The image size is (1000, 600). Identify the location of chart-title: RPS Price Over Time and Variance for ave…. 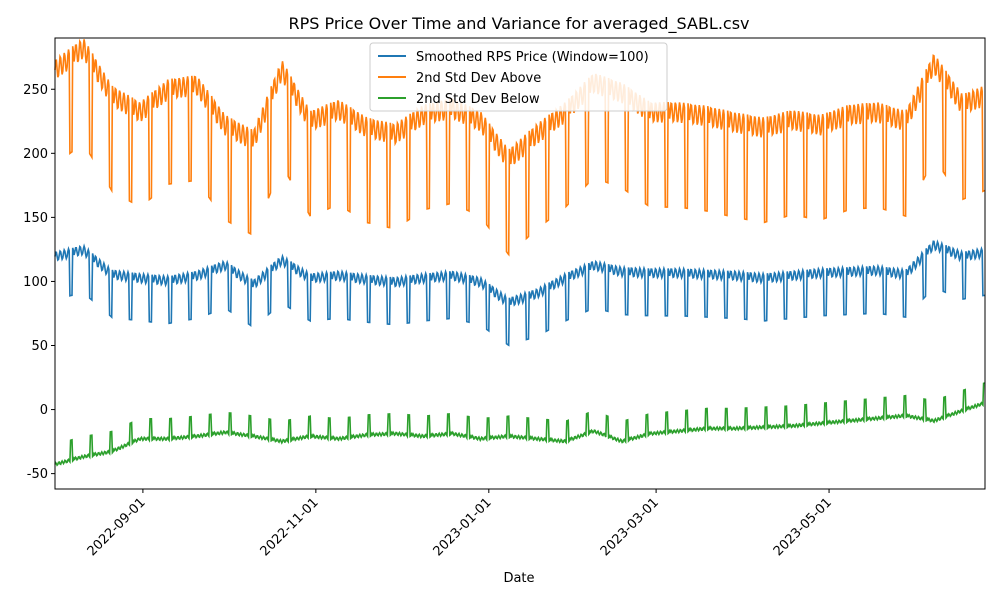
(518, 24).